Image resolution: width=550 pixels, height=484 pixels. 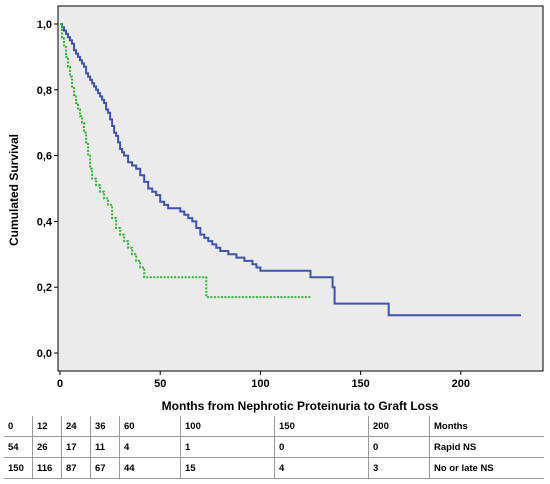 What do you see at coordinates (76, 426) in the screenshot?
I see `risk-header-cell: 24` at bounding box center [76, 426].